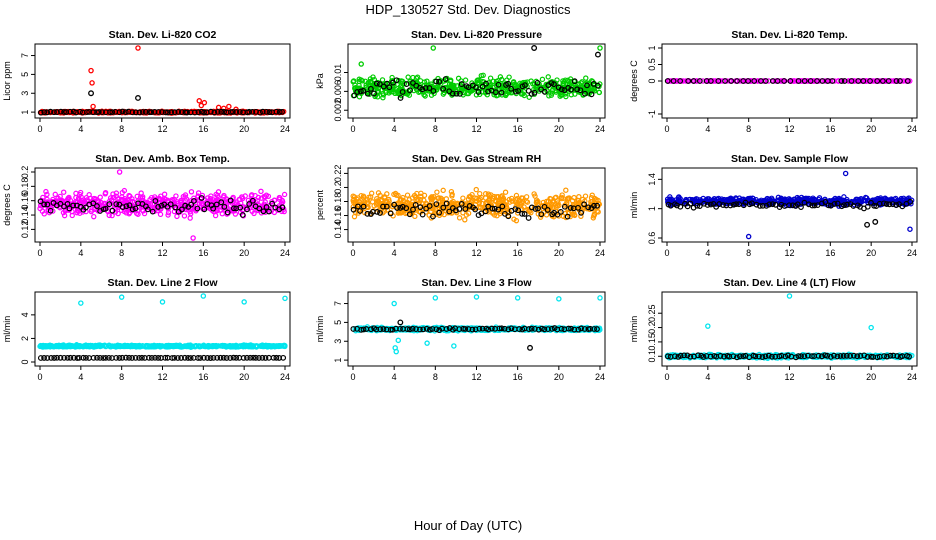 The height and width of the screenshot is (540, 936). Describe the element at coordinates (320, 81) in the screenshot. I see `y-axis-label: kPa` at that location.